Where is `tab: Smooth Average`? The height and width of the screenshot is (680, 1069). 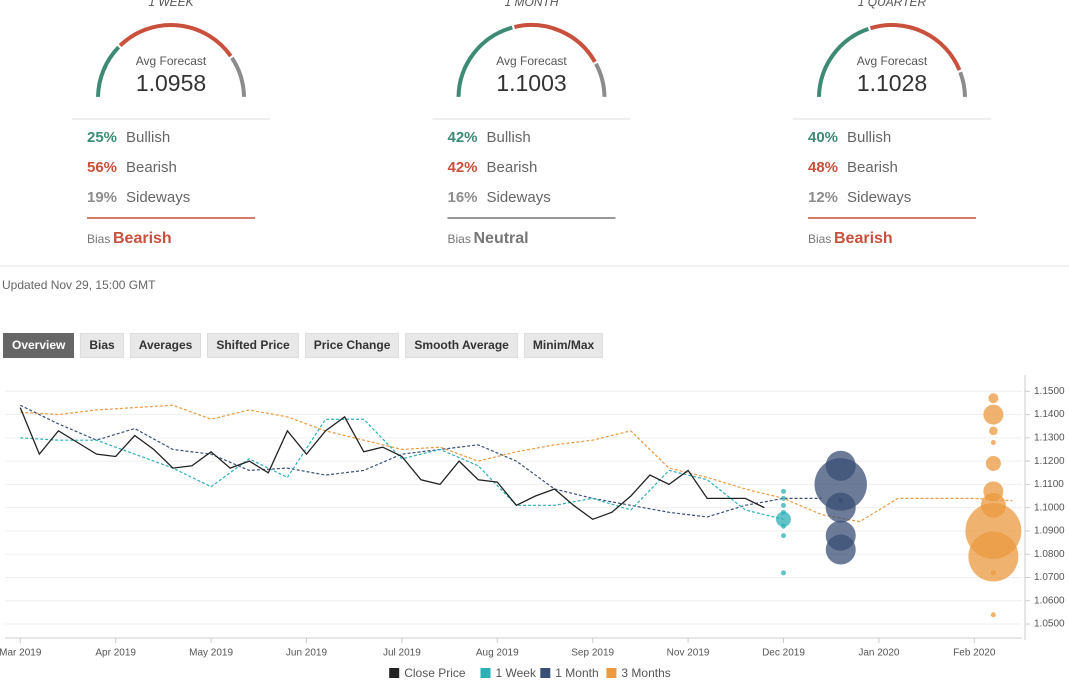
tab: Smooth Average is located at coordinates (461, 345).